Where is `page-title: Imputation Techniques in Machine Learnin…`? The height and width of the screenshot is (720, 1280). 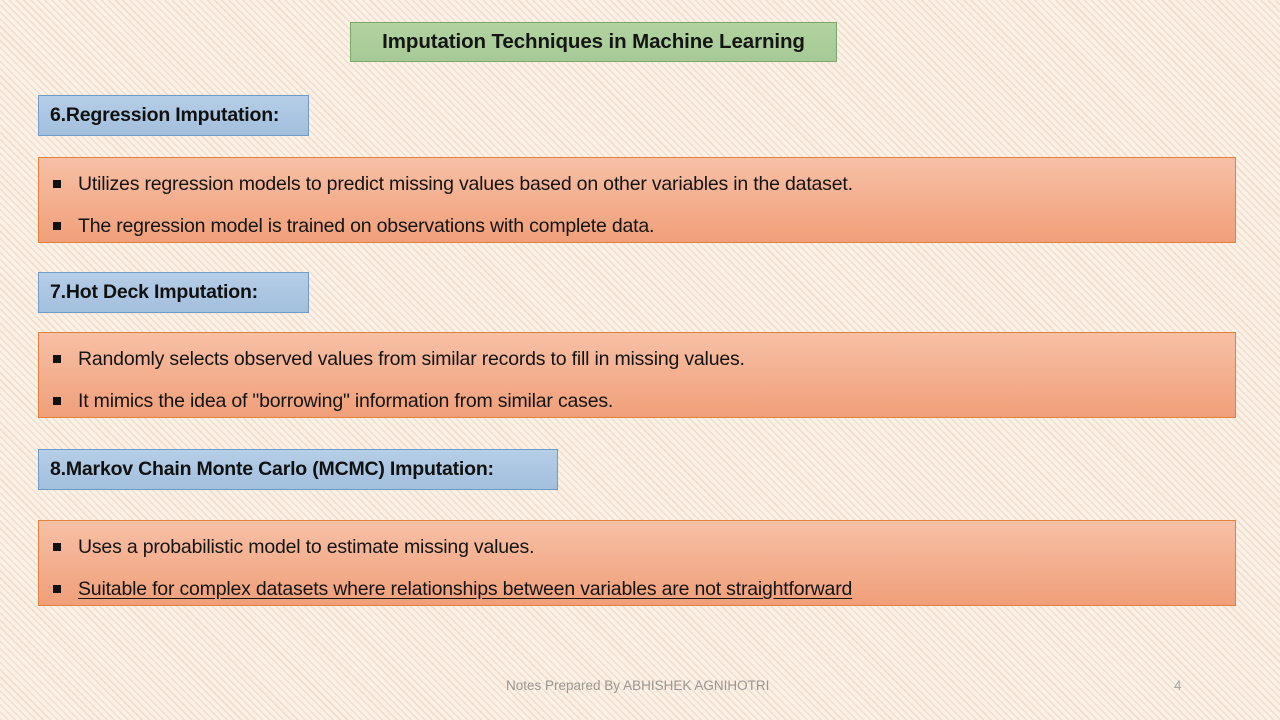 page-title: Imputation Techniques in Machine Learnin… is located at coordinates (593, 41).